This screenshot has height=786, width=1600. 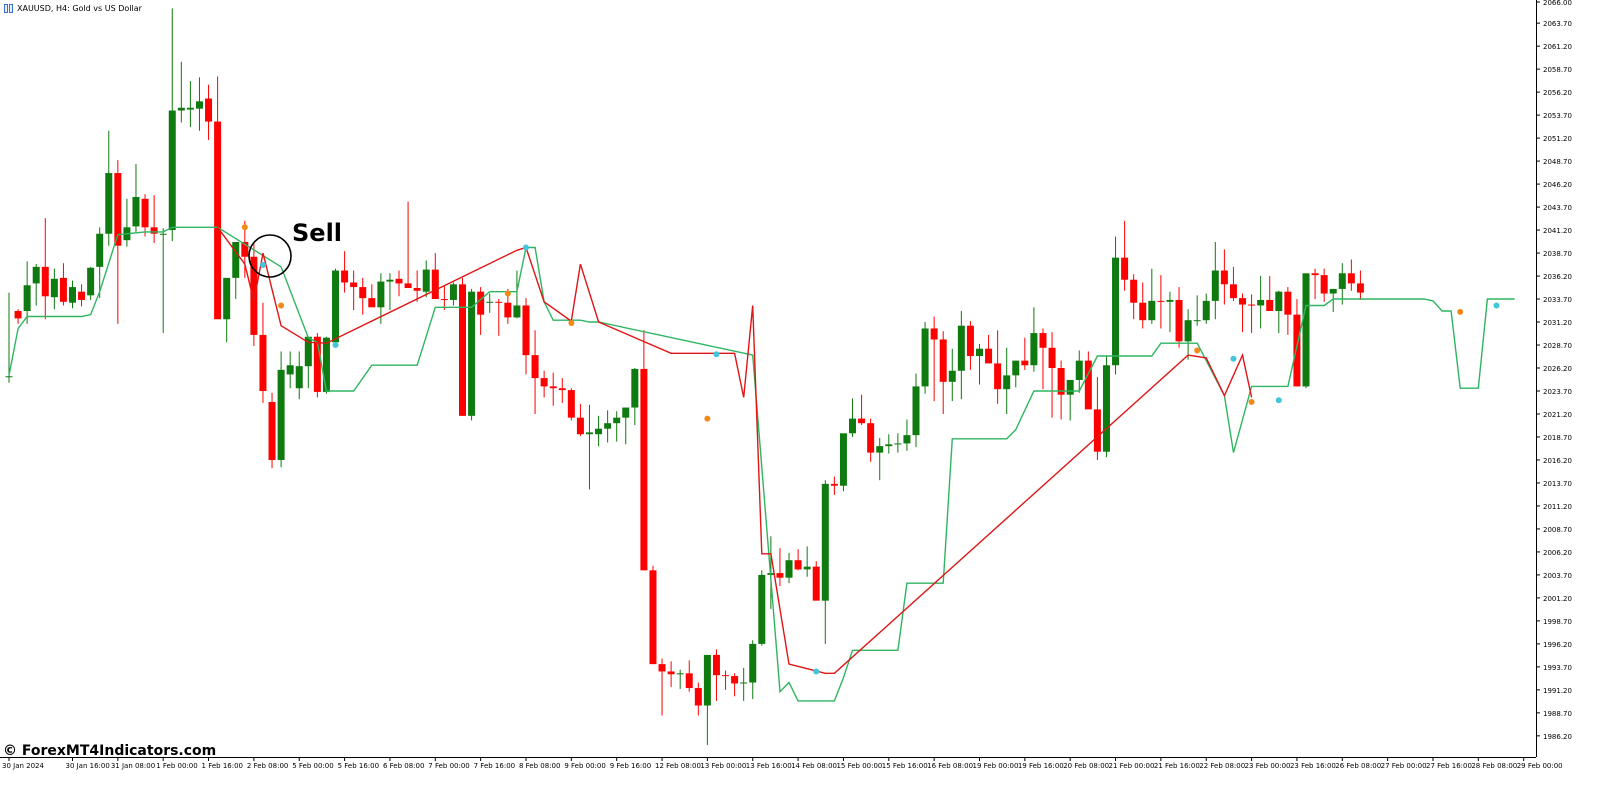 What do you see at coordinates (1557, 254) in the screenshot?
I see `y-tick-label: 2038.70` at bounding box center [1557, 254].